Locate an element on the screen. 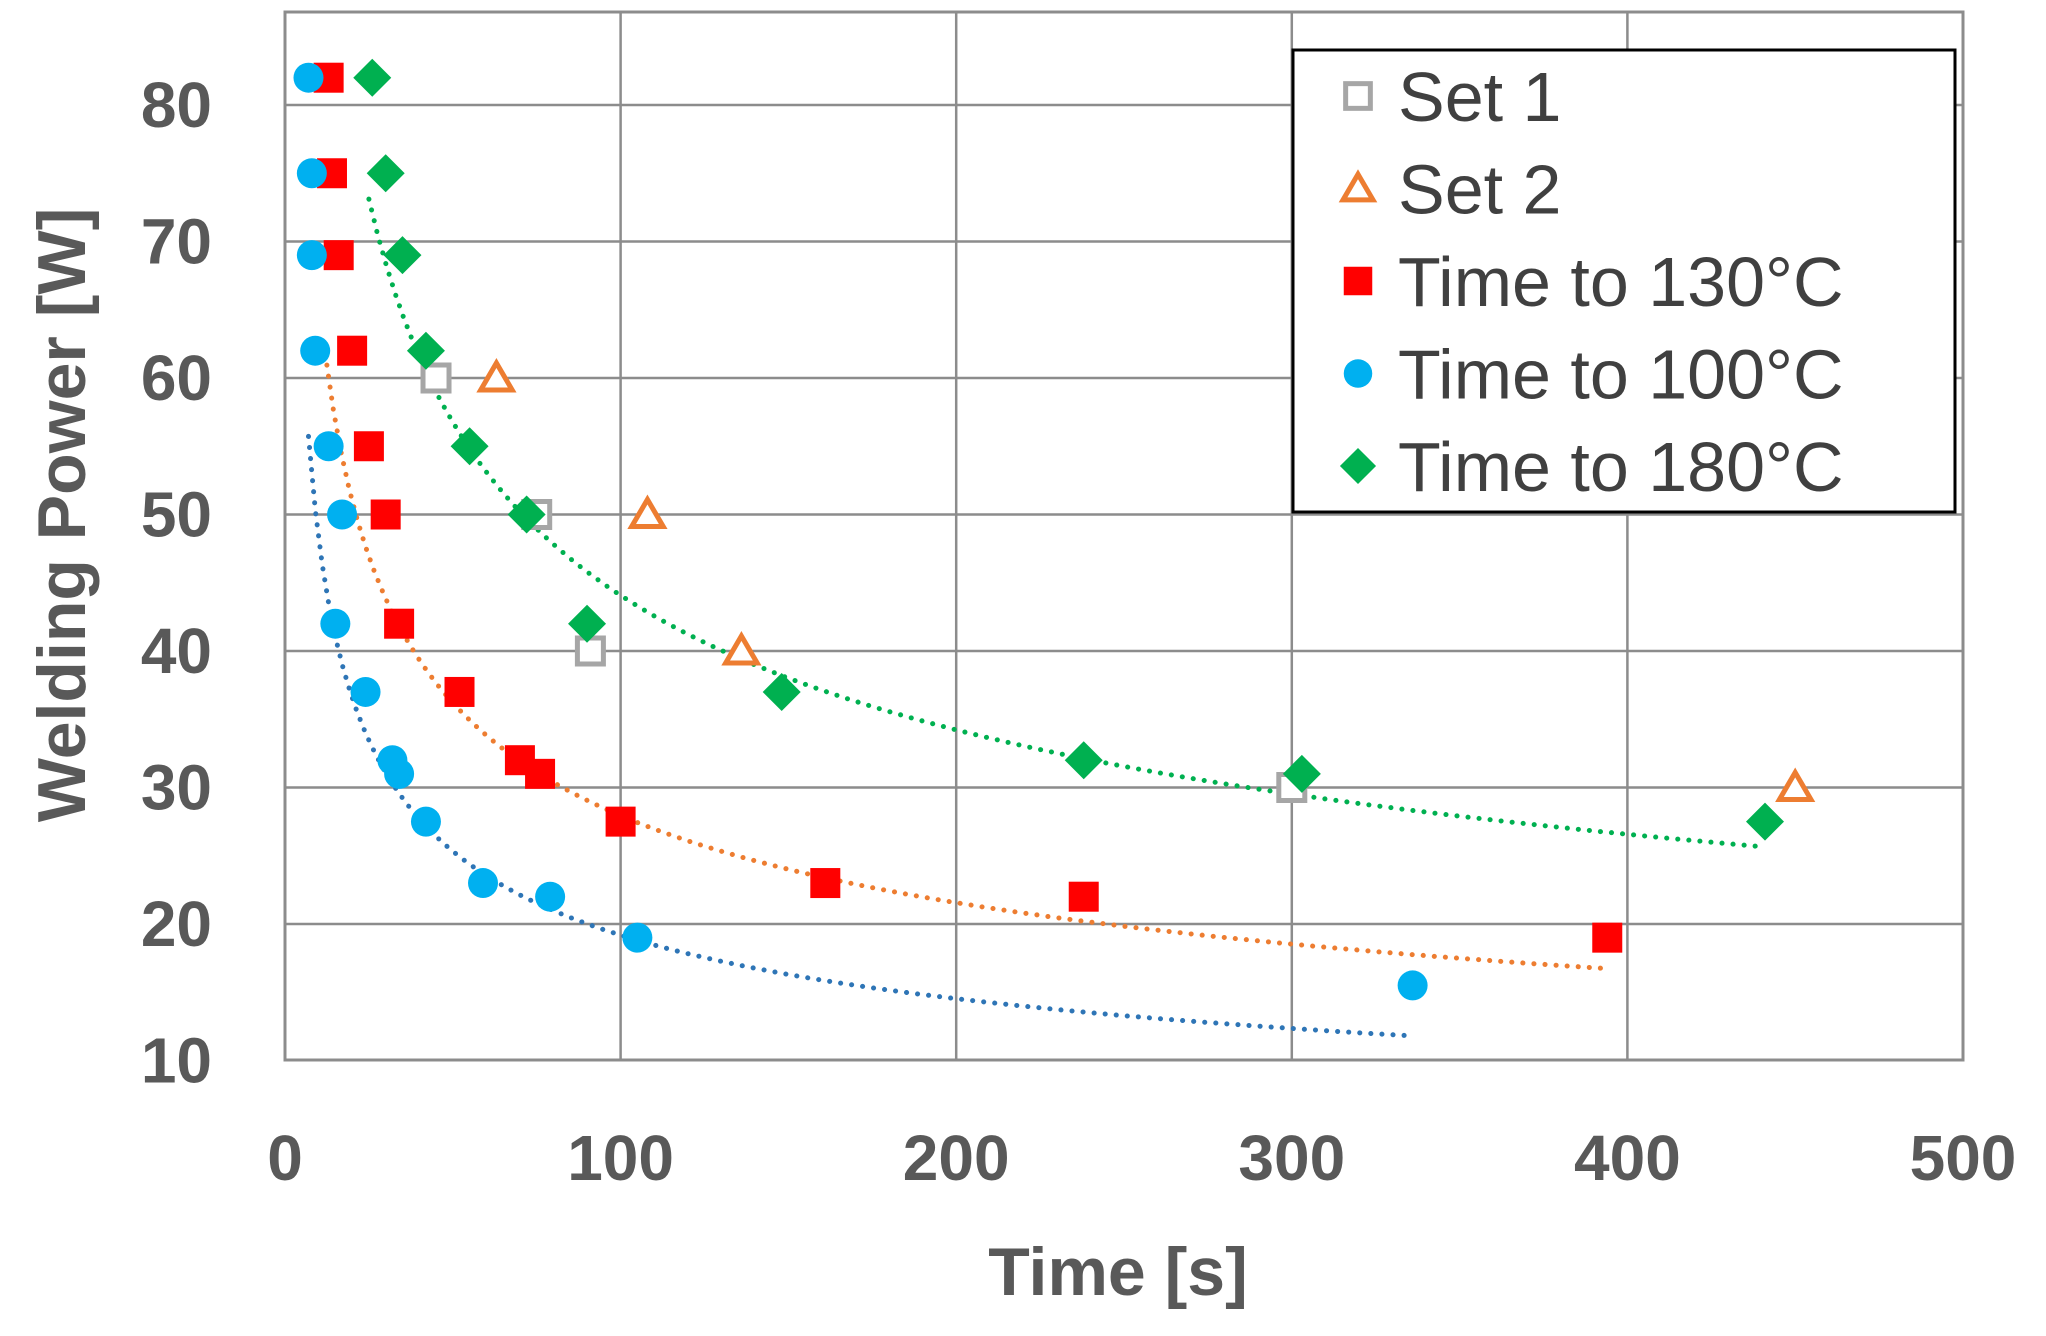  y-tick-label-60: 60 is located at coordinates (176, 378).